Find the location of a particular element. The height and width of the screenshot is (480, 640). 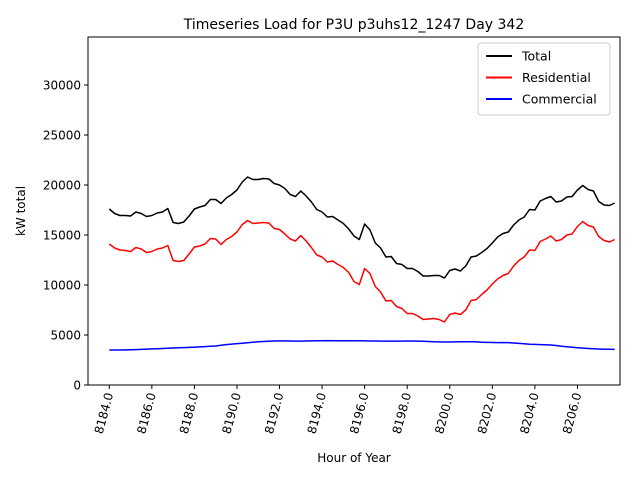

legend: Total Residential Commercial is located at coordinates (544, 79).